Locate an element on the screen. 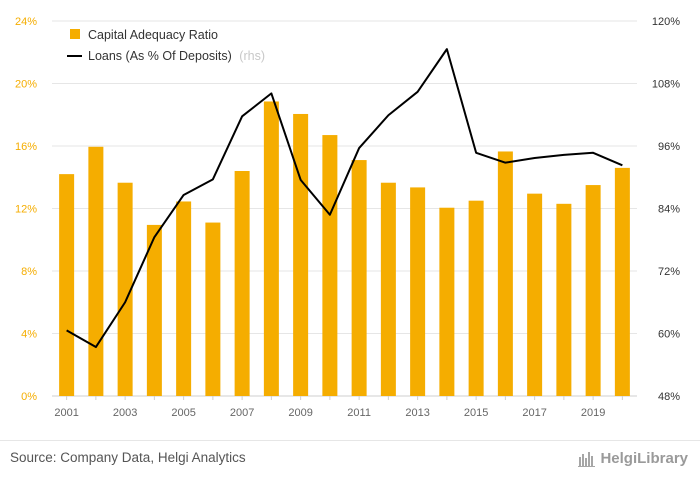 The width and height of the screenshot is (700, 484). brand-logo: HelgiLibrary is located at coordinates (633, 458).